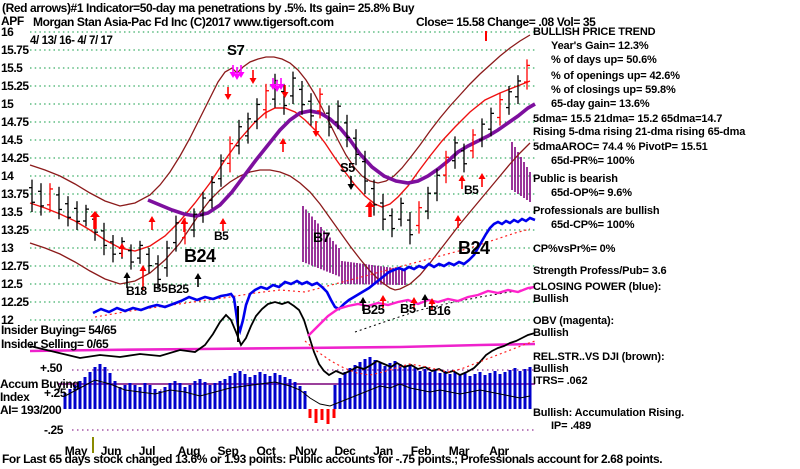  Describe the element at coordinates (111, 451) in the screenshot. I see `month-label: Jun` at that location.